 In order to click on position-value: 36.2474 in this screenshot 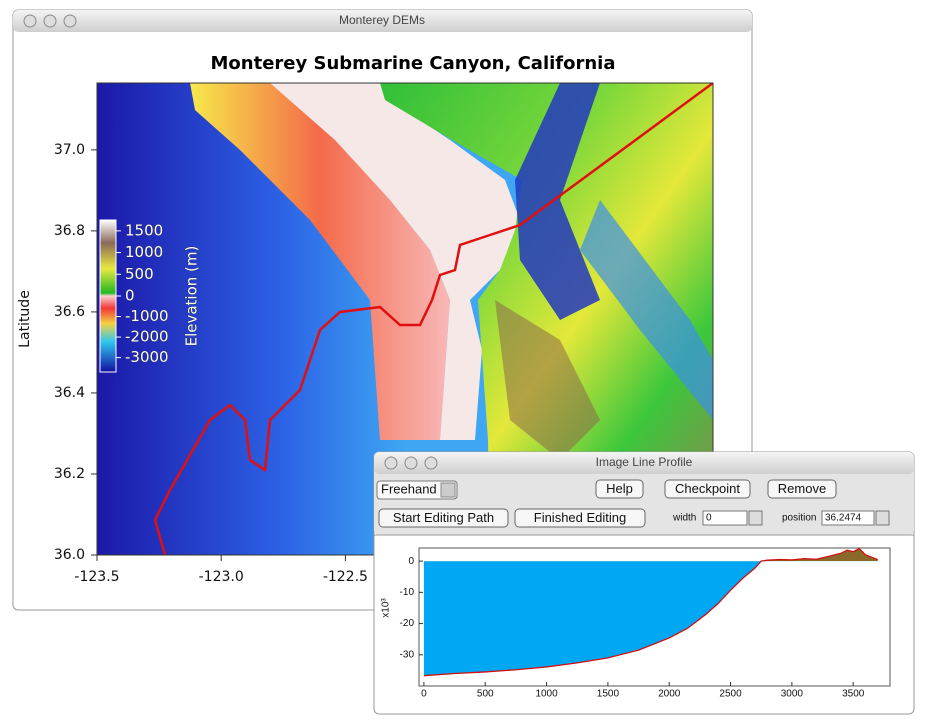, I will do `click(843, 518)`.